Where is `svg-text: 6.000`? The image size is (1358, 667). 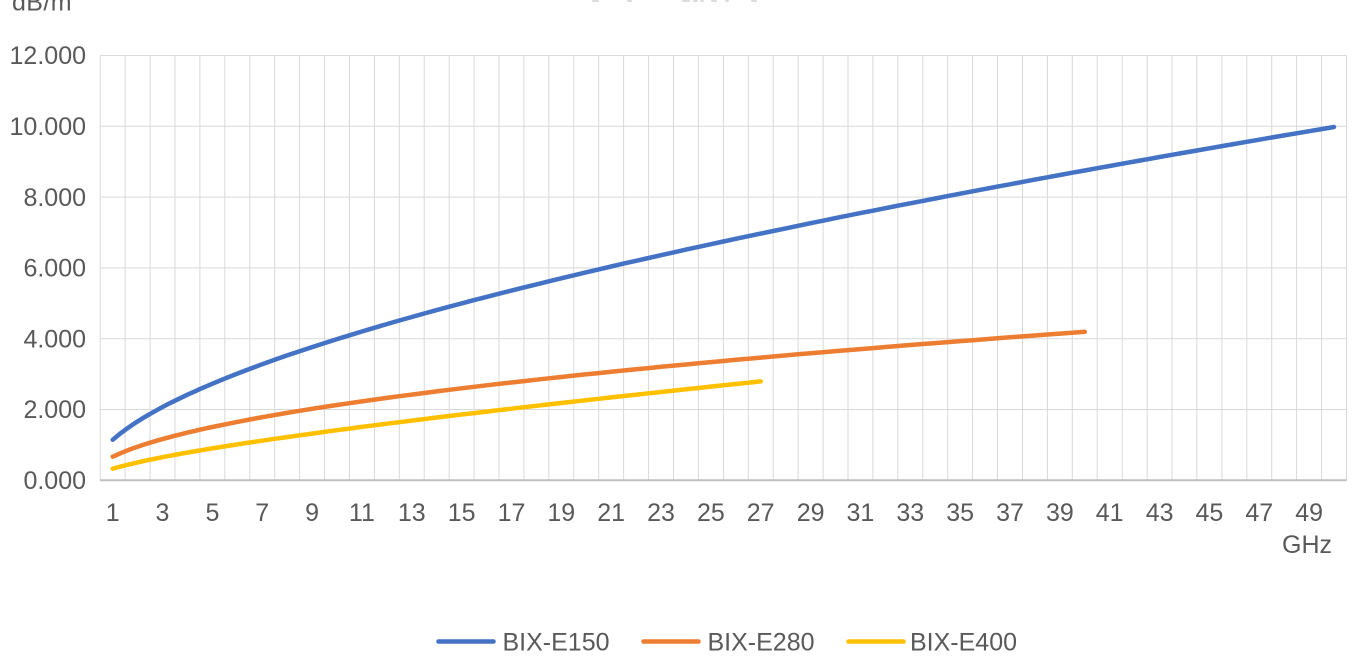
svg-text: 6.000 is located at coordinates (54, 269).